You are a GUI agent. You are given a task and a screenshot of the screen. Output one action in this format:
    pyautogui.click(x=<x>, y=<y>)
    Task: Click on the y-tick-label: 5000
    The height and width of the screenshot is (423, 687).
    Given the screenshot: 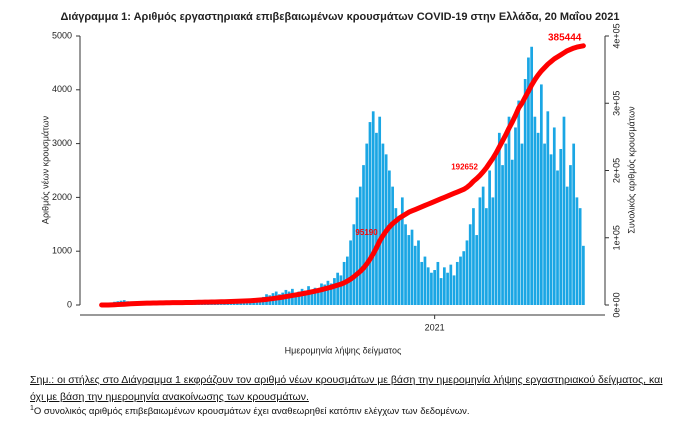 What is the action you would take?
    pyautogui.click(x=62, y=35)
    